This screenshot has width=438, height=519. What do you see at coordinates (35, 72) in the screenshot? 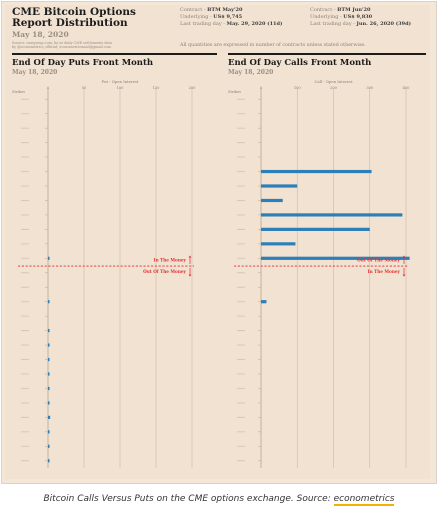
I see `puts-section-date: May 18, 2020` at bounding box center [35, 72].